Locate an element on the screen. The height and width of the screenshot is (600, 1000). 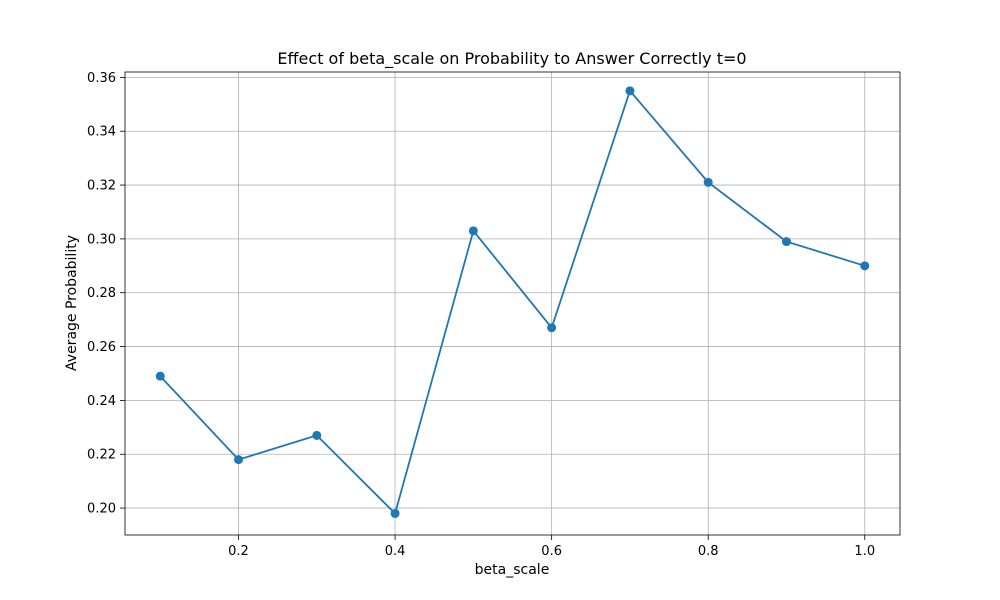
x-tick-label: 0.2 is located at coordinates (238, 551).